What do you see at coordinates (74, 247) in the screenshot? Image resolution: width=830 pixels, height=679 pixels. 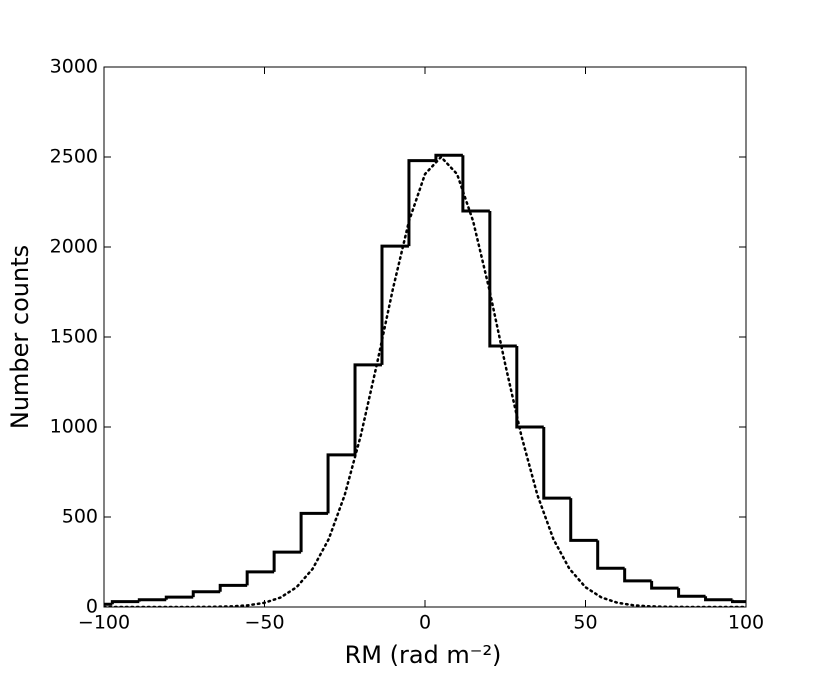 I see `y-tick-label: 2000` at bounding box center [74, 247].